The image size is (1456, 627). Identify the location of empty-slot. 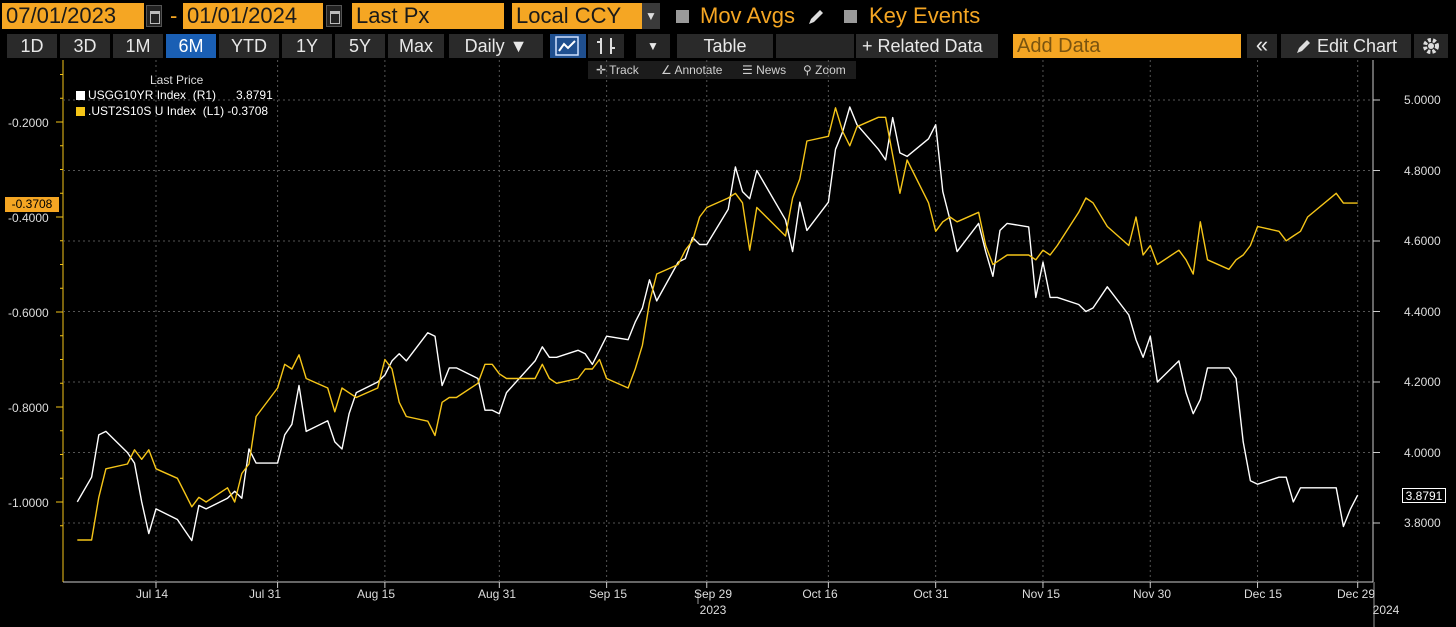
(815, 46).